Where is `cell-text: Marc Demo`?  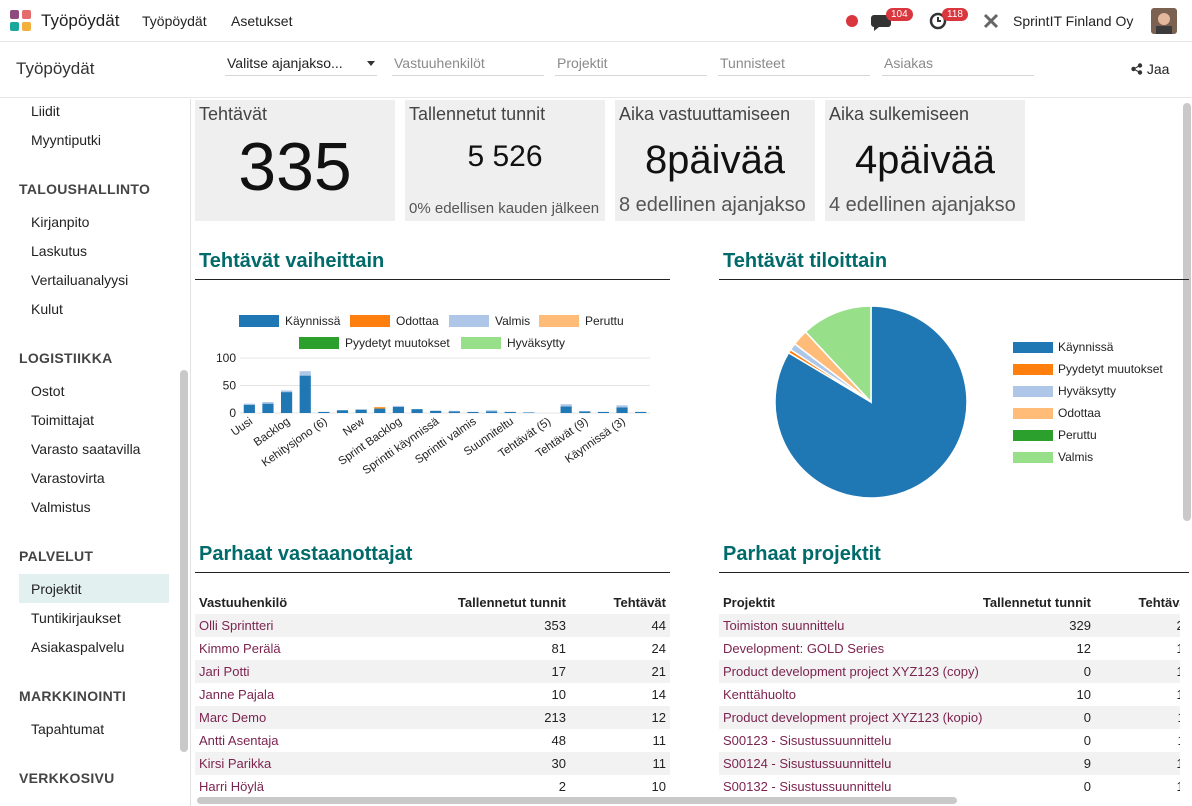
cell-text: Marc Demo is located at coordinates (233, 717).